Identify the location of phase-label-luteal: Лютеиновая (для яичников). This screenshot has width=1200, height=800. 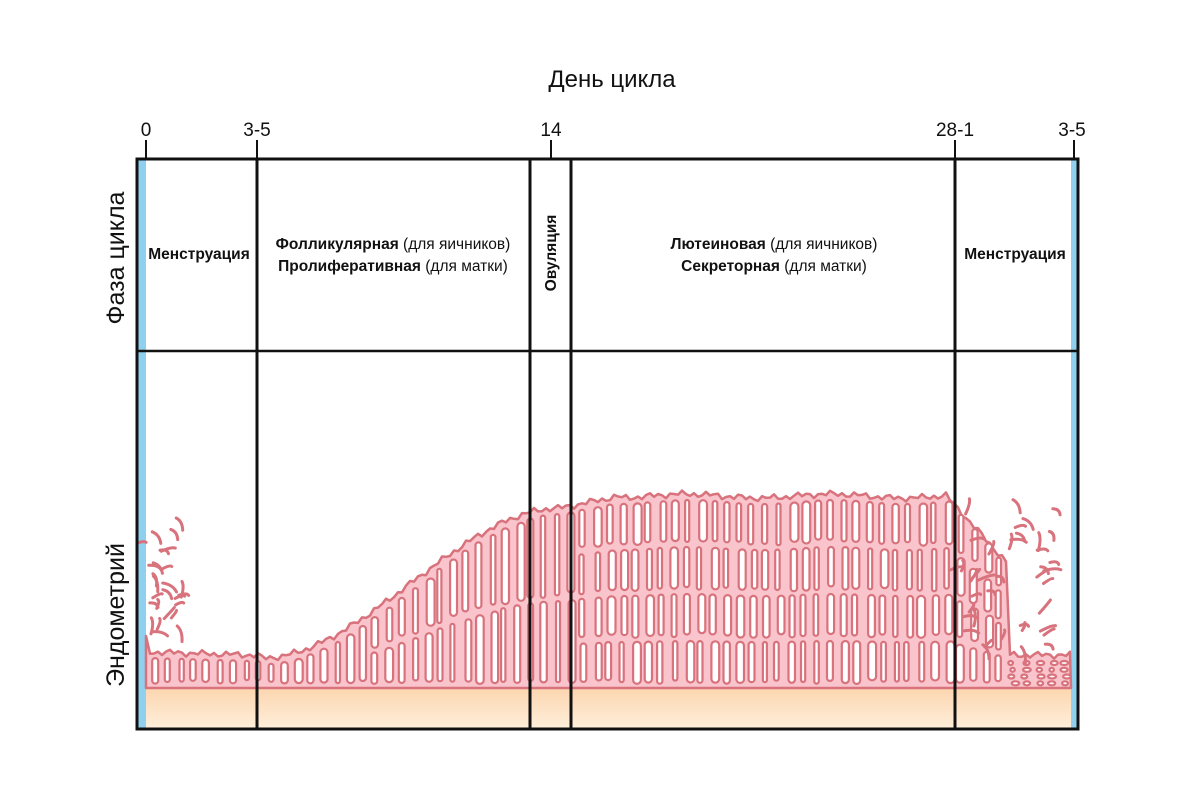
(774, 244).